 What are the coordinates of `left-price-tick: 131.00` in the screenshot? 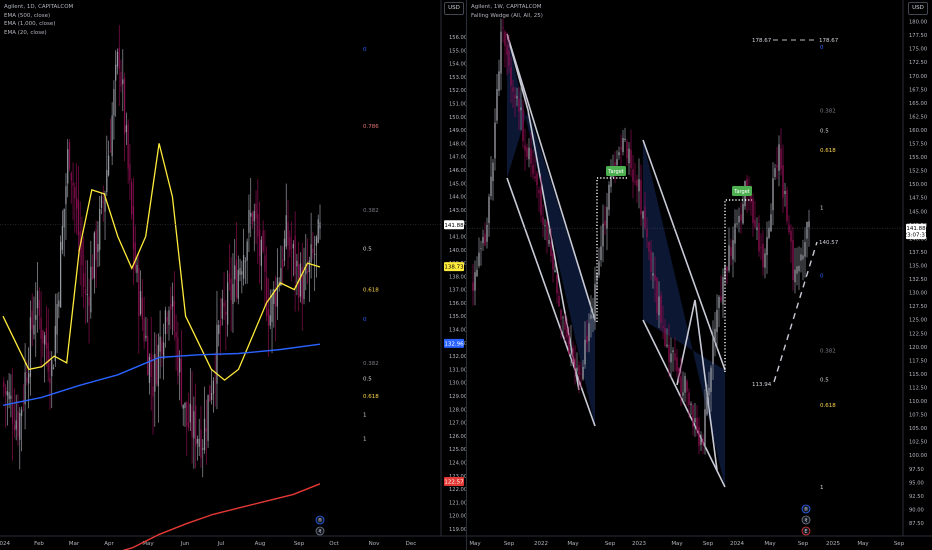 It's located at (457, 370).